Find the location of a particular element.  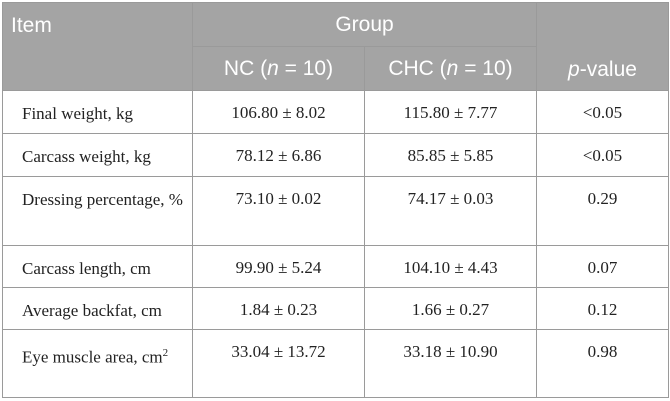

chc-value: 33.18 ± 10.90 is located at coordinates (450, 363).